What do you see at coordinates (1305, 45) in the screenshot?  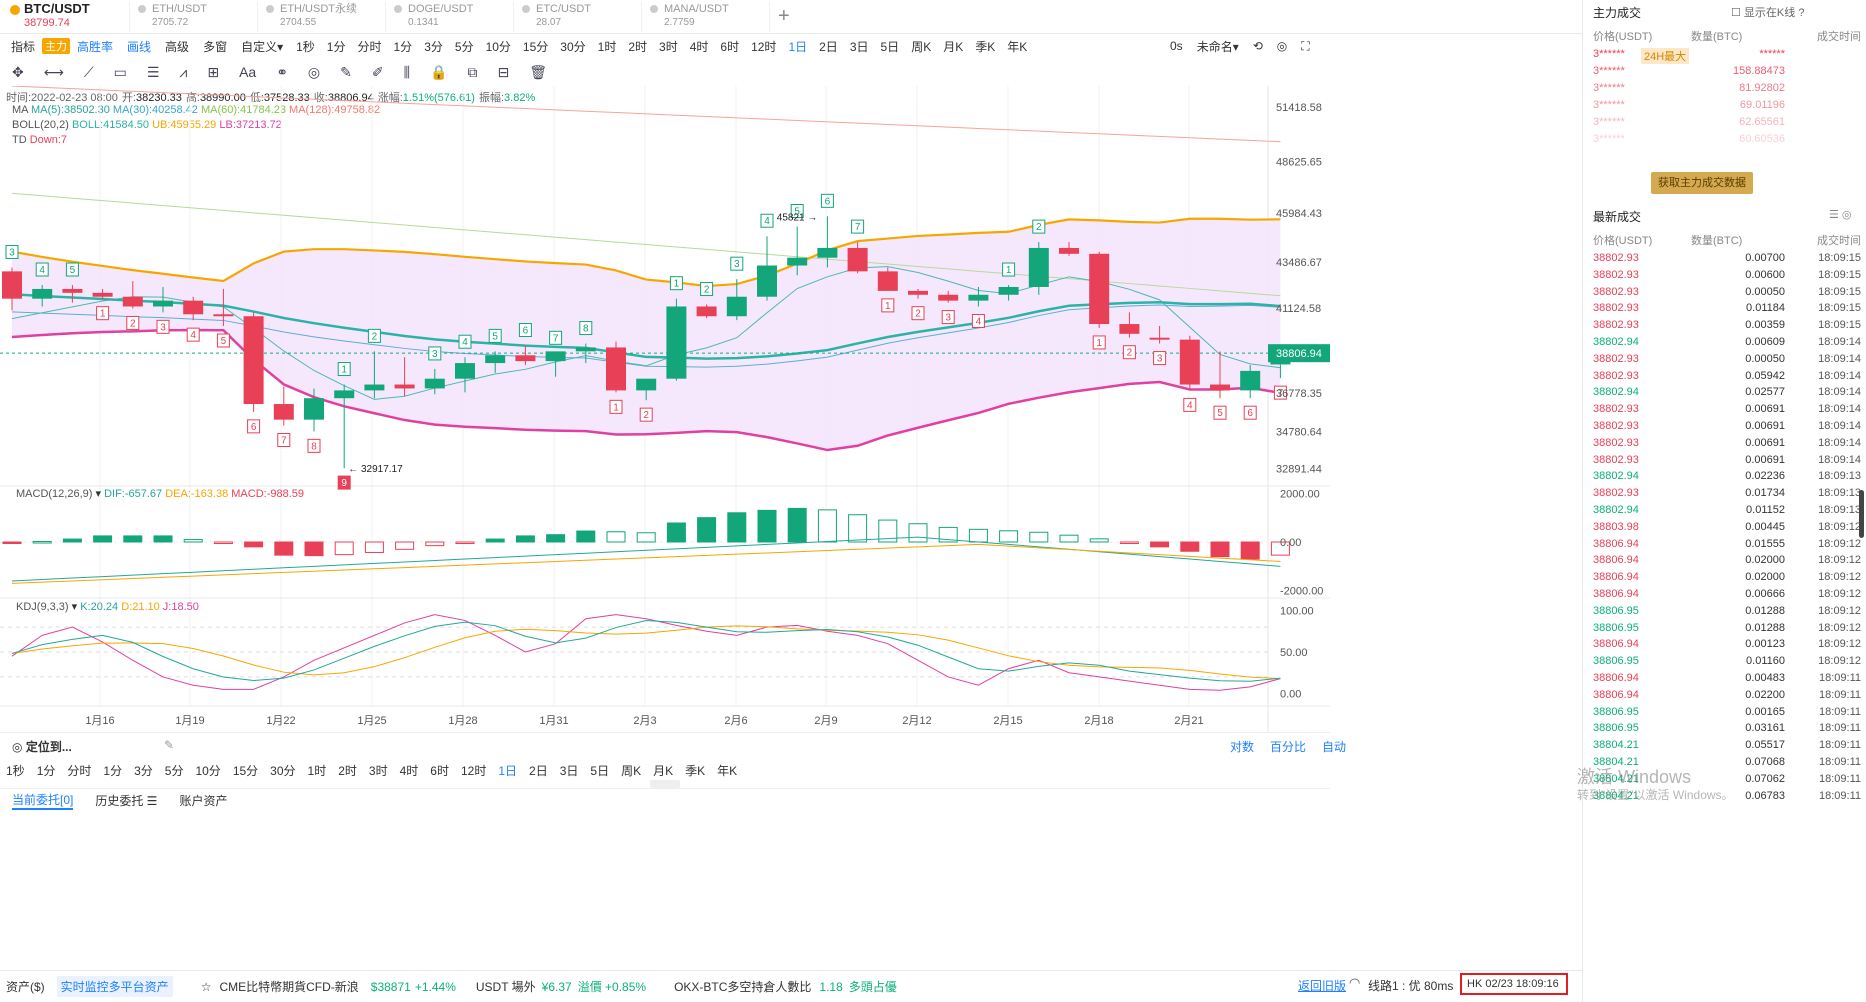 I see `toolbar-icon: ⛶` at bounding box center [1305, 45].